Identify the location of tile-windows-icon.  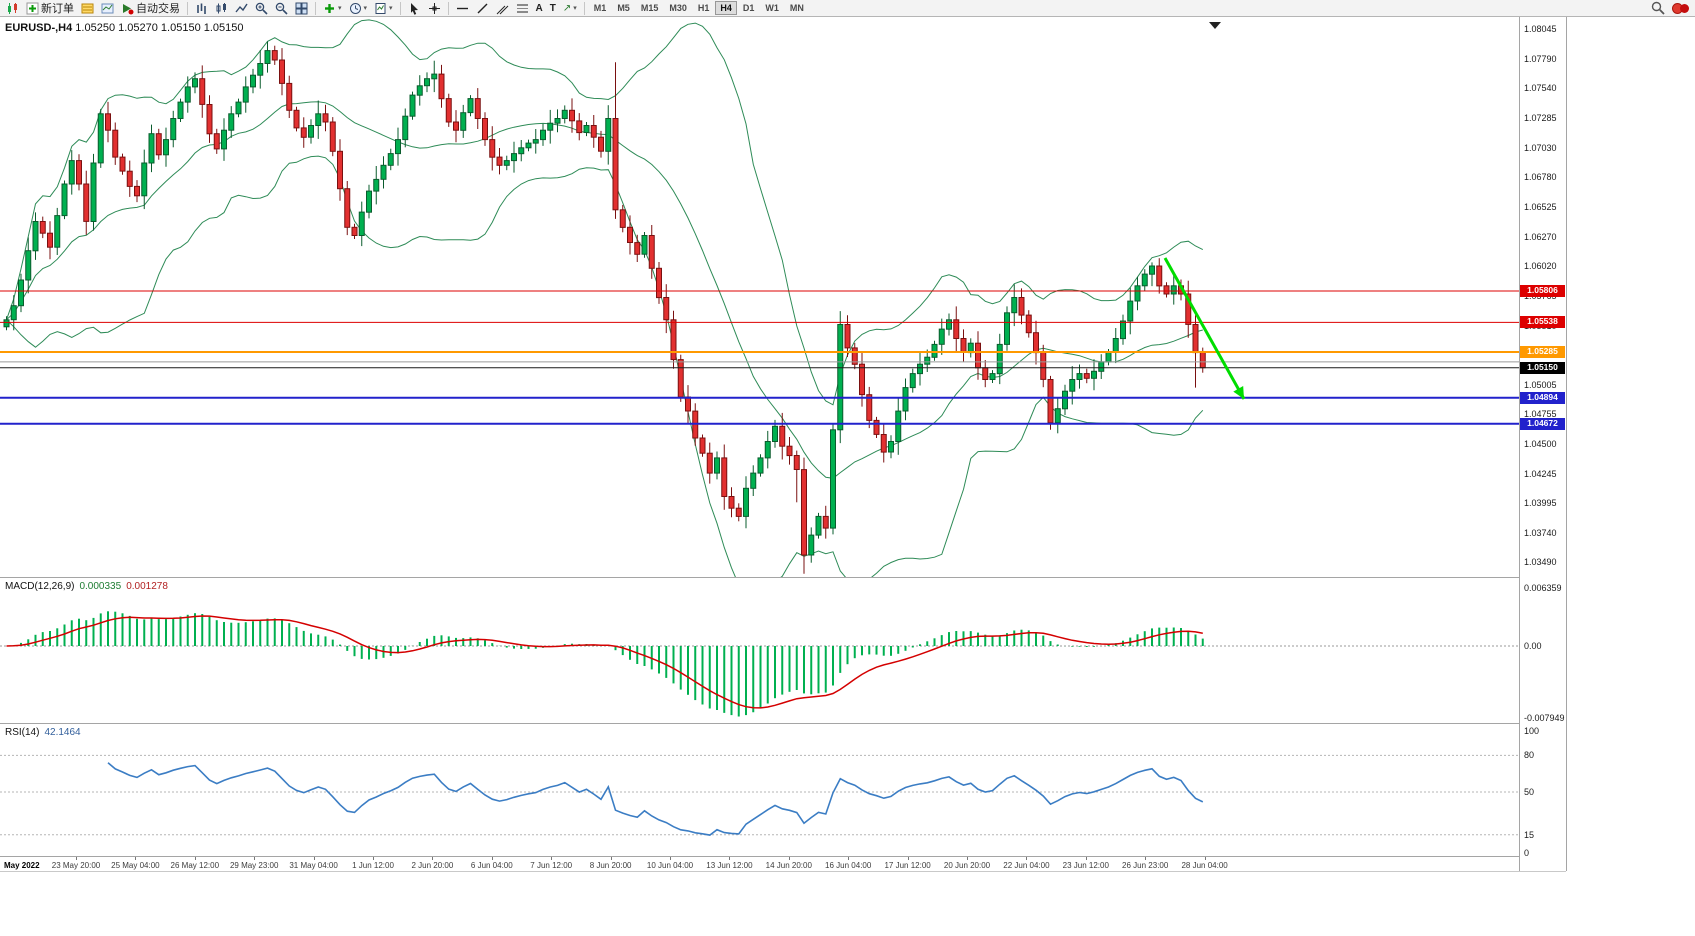
(301, 8).